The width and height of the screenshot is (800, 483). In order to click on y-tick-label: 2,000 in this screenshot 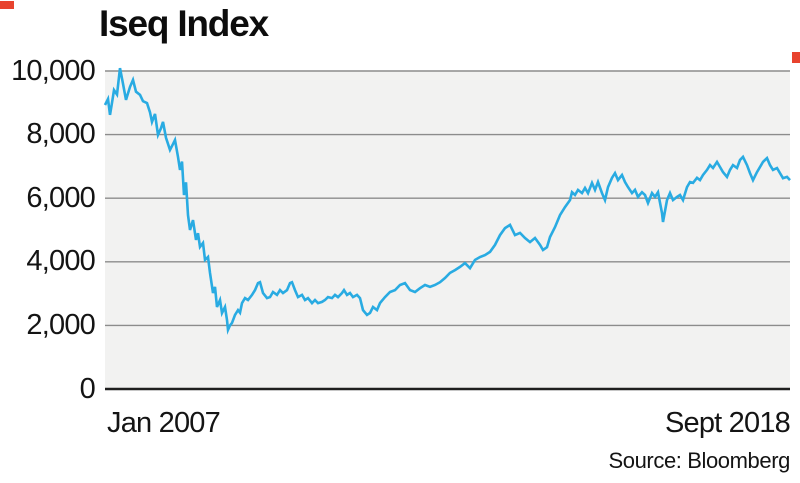, I will do `click(60, 324)`.